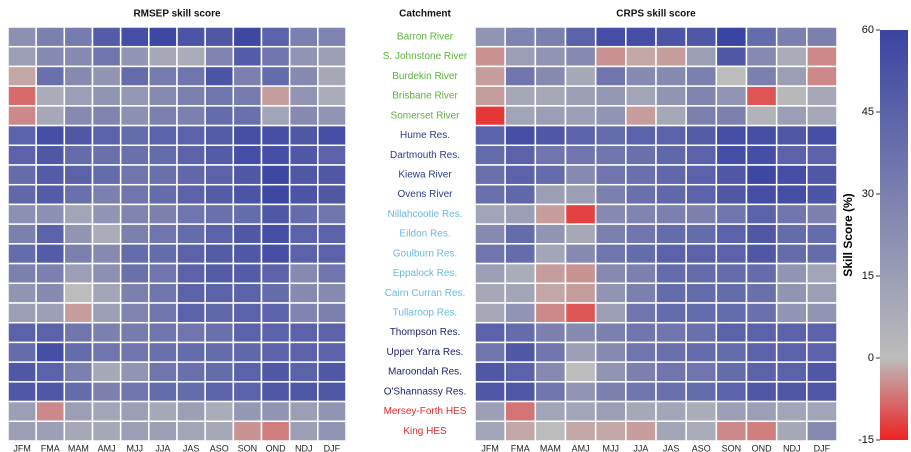 The image size is (911, 452). Describe the element at coordinates (424, 214) in the screenshot. I see `row-label: Nillahcootie Res.` at that location.